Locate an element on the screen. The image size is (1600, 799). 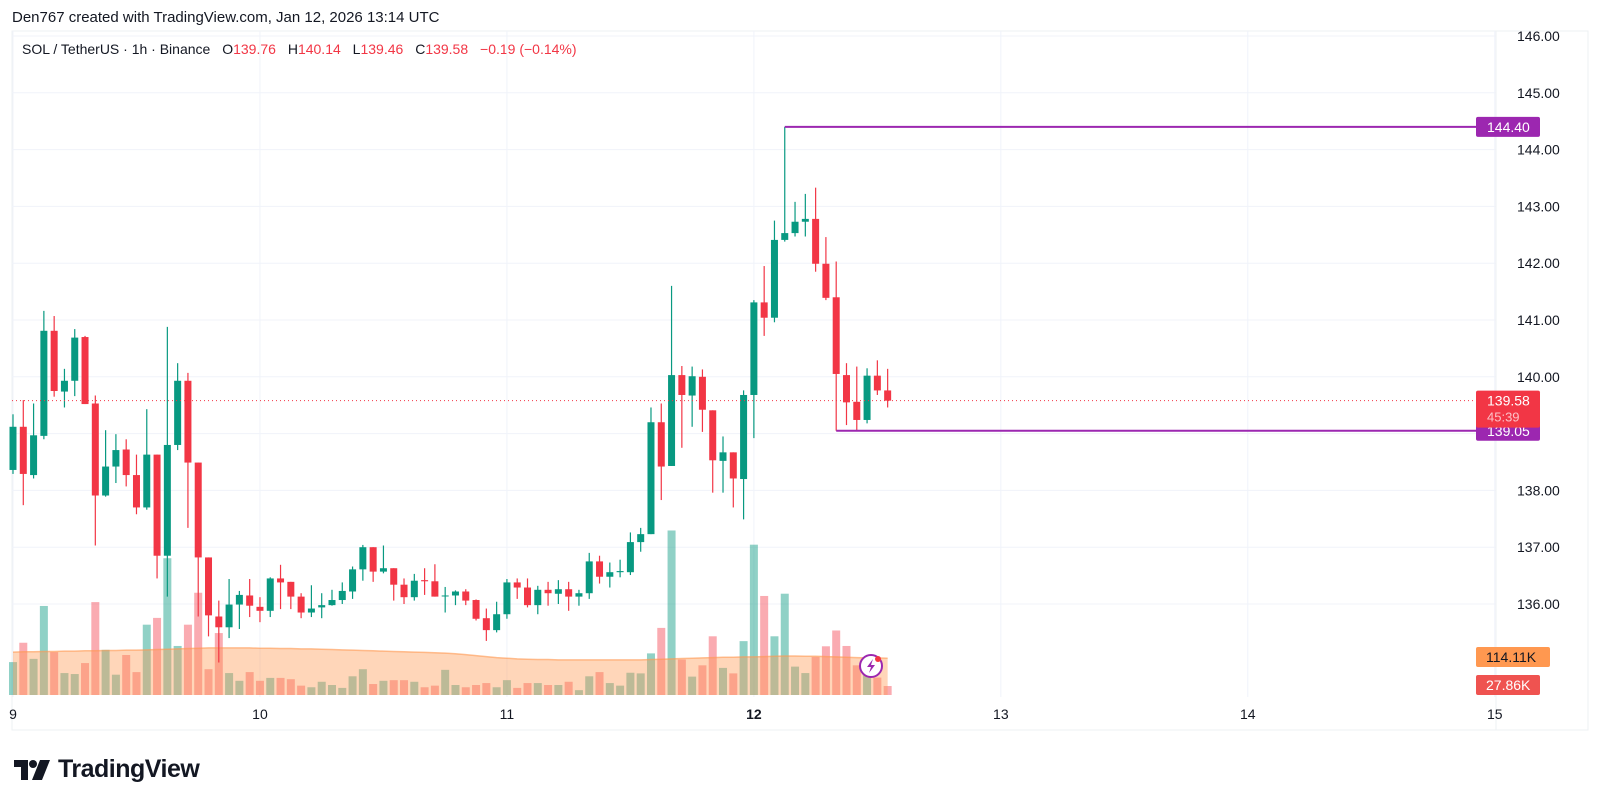
last-price-tag is located at coordinates (1508, 409).